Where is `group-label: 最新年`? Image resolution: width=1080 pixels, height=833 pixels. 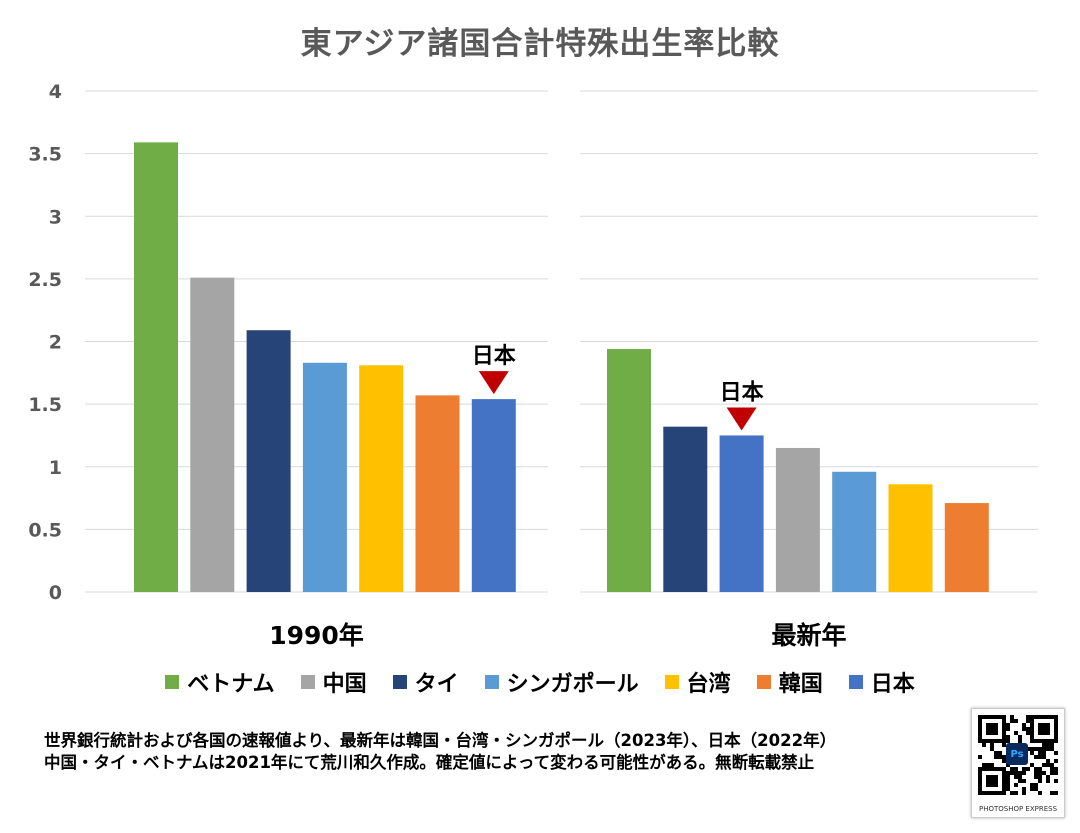 group-label: 最新年 is located at coordinates (808, 635).